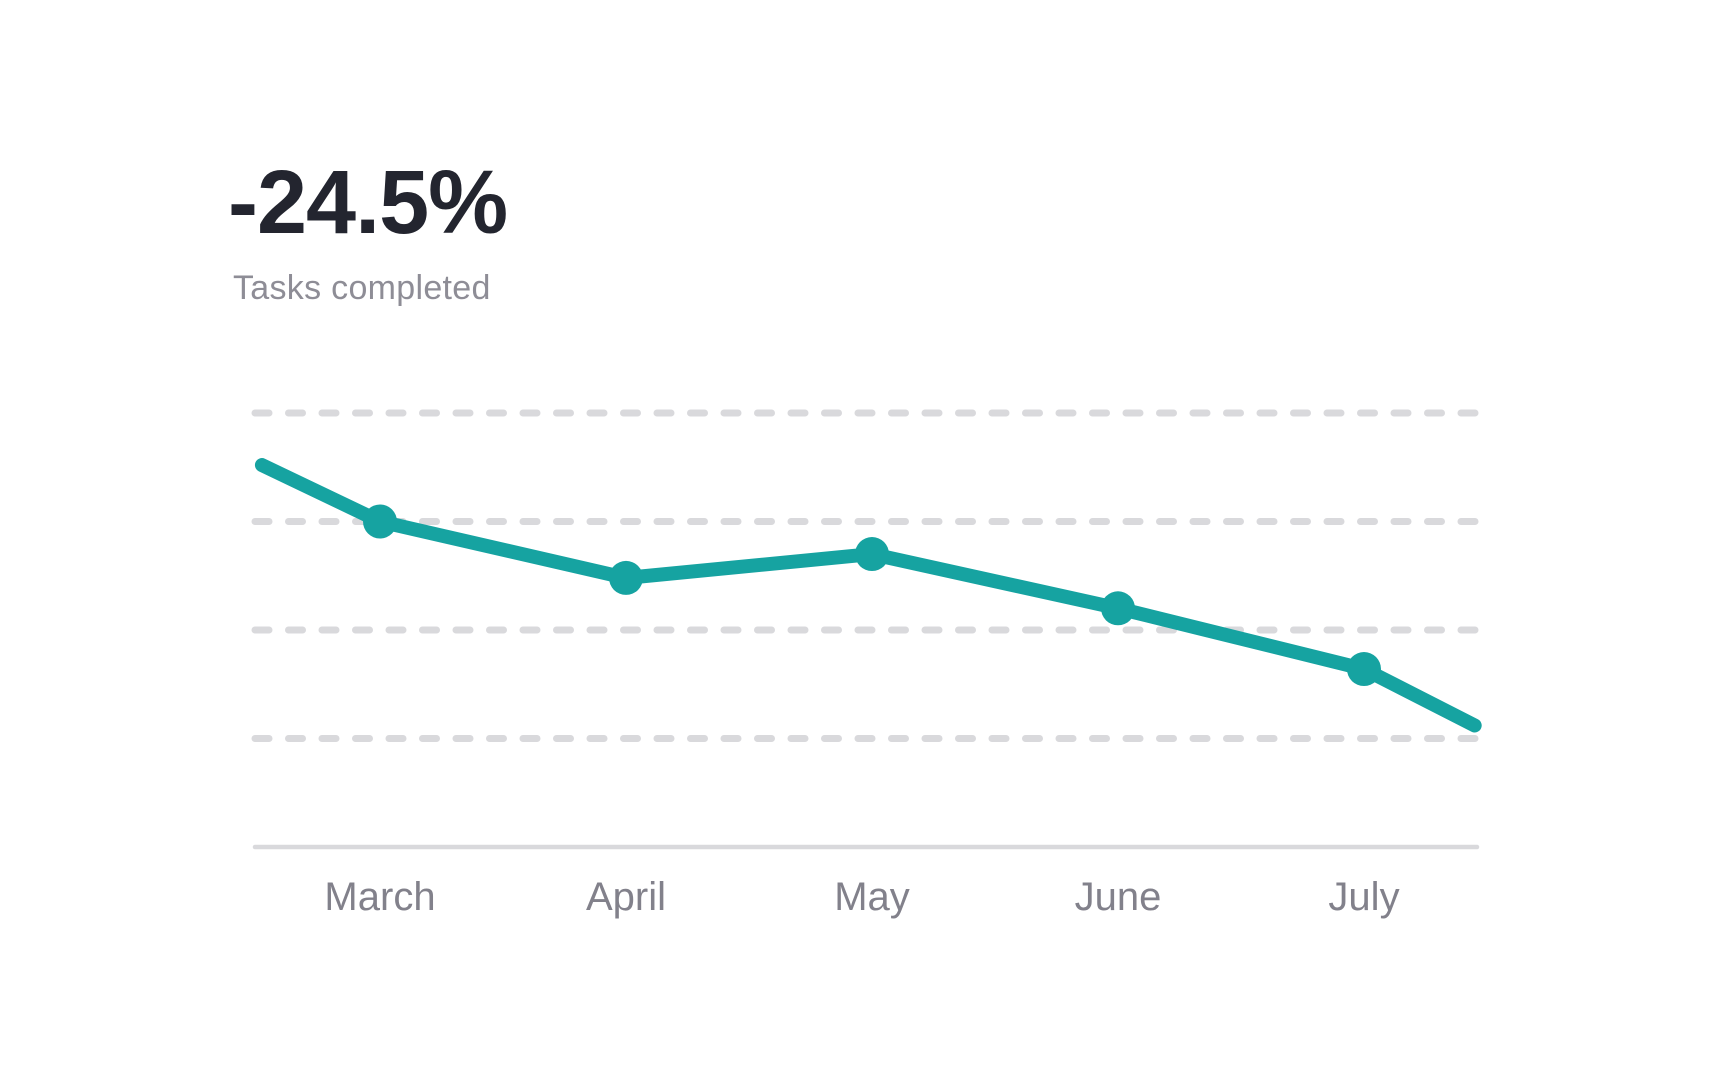 The height and width of the screenshot is (1080, 1728). I want to click on x-axis-label: May, so click(872, 897).